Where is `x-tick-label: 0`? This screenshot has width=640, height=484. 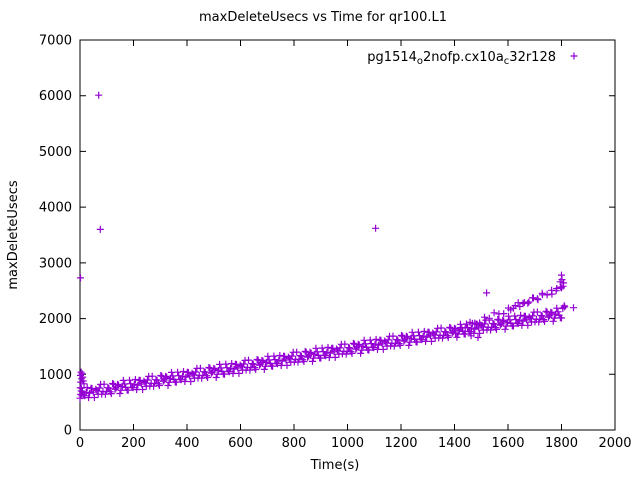
x-tick-label: 0 is located at coordinates (80, 443).